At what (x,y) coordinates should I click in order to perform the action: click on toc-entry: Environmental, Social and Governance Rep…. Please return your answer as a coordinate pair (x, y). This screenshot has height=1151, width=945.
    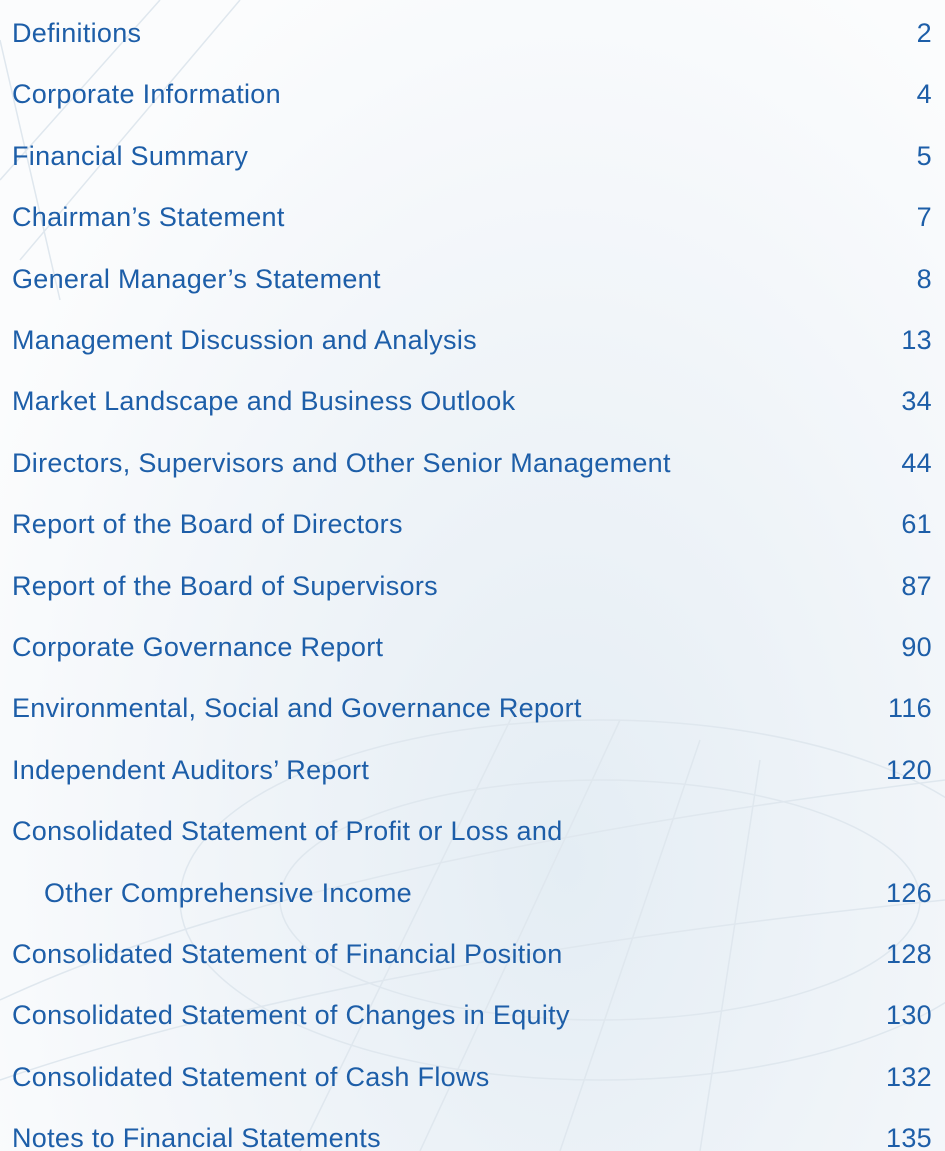
    Looking at the image, I should click on (472, 708).